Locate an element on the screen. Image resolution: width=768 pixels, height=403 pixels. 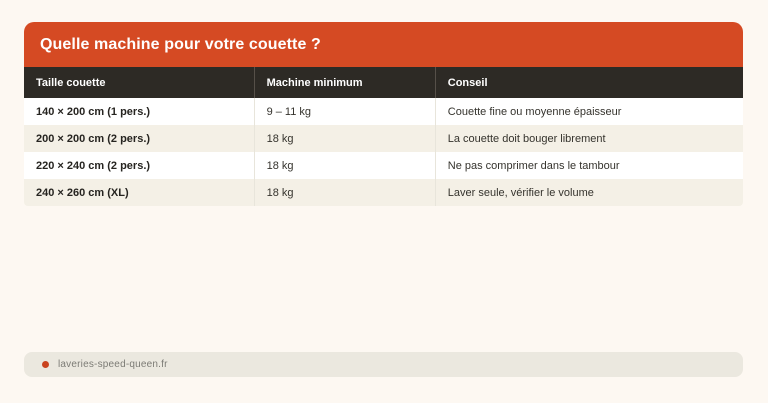
cell-conseil: Laver seule, vérifier le volume is located at coordinates (588, 192).